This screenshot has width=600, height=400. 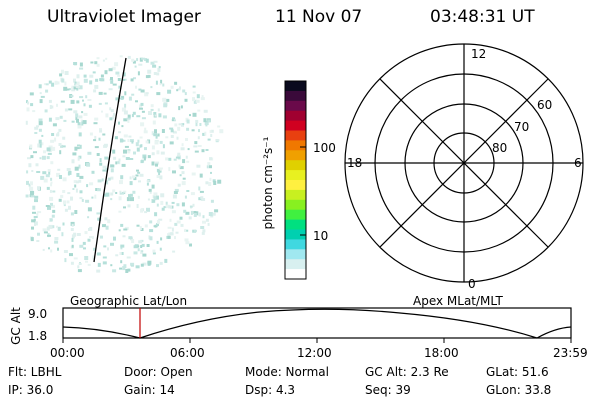 What do you see at coordinates (519, 390) in the screenshot?
I see `info-glon: GLon: 33.8` at bounding box center [519, 390].